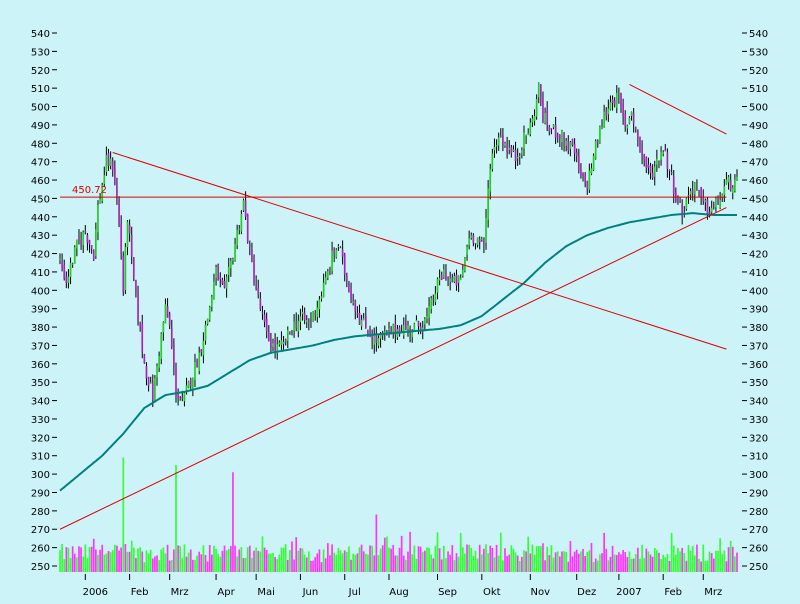 Image resolution: width=800 pixels, height=604 pixels. I want to click on y-tick-label-right: 260, so click(758, 549).